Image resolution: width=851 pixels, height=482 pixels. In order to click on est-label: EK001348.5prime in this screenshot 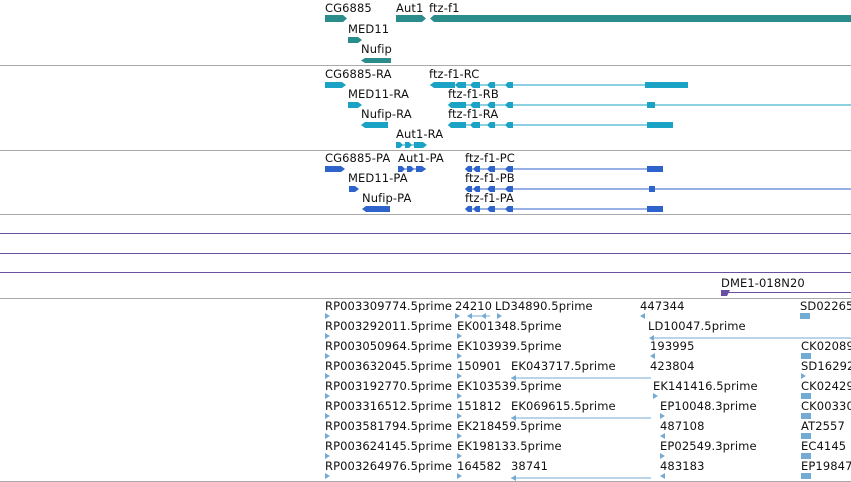, I will do `click(509, 326)`.